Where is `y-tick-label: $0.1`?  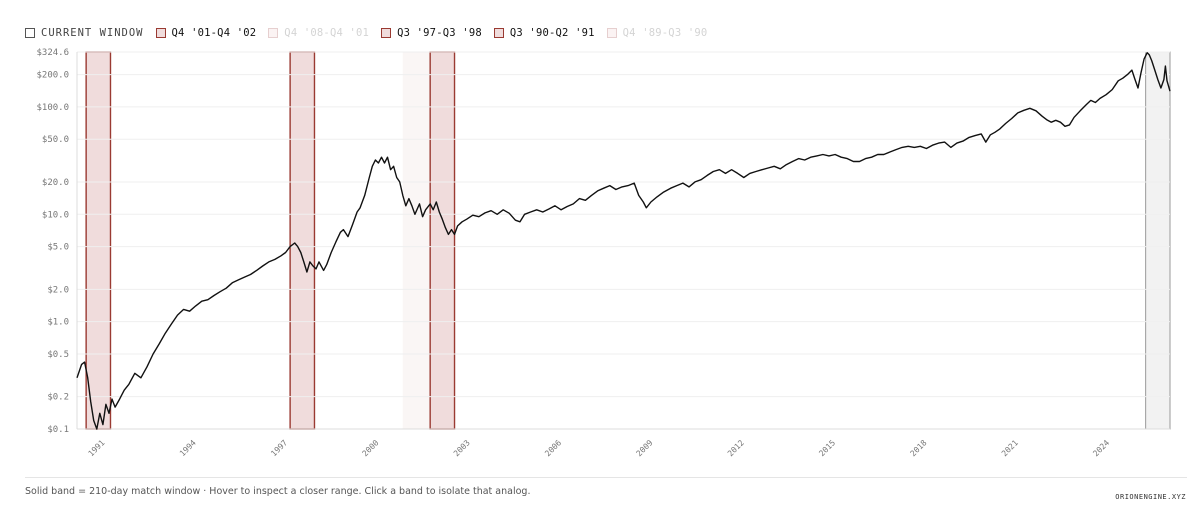
y-tick-label: $0.1 is located at coordinates (58, 430).